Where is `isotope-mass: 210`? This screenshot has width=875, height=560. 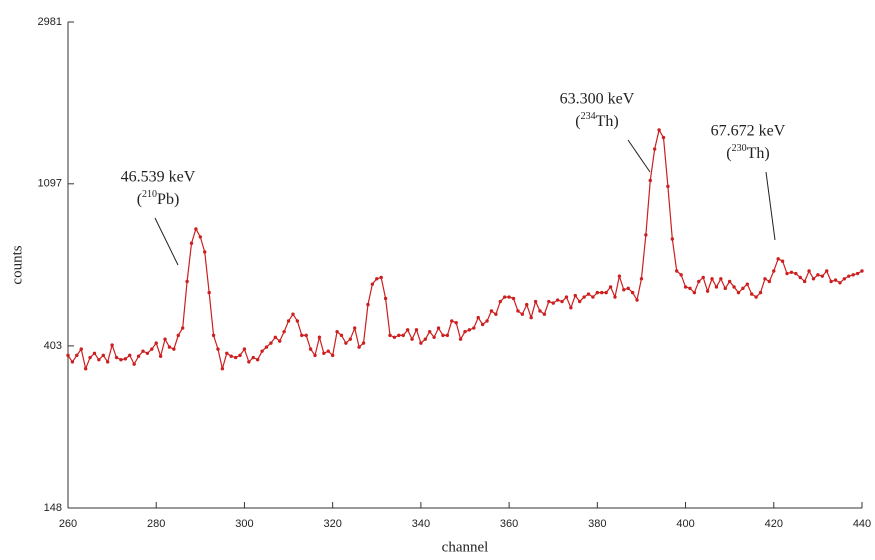
isotope-mass: 210 is located at coordinates (149, 194).